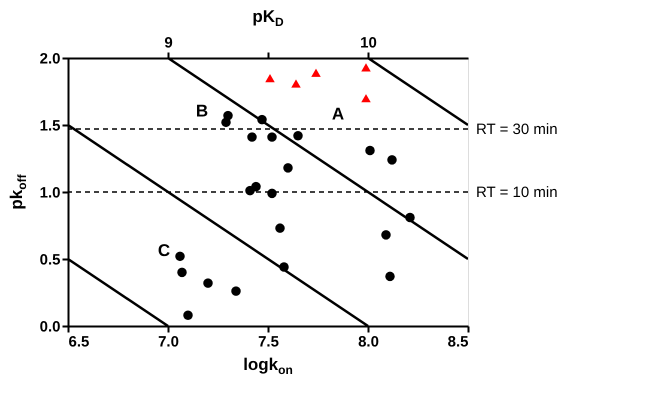 This screenshot has width=645, height=410. Describe the element at coordinates (368, 342) in the screenshot. I see `x-tick-label: 8.0` at that location.